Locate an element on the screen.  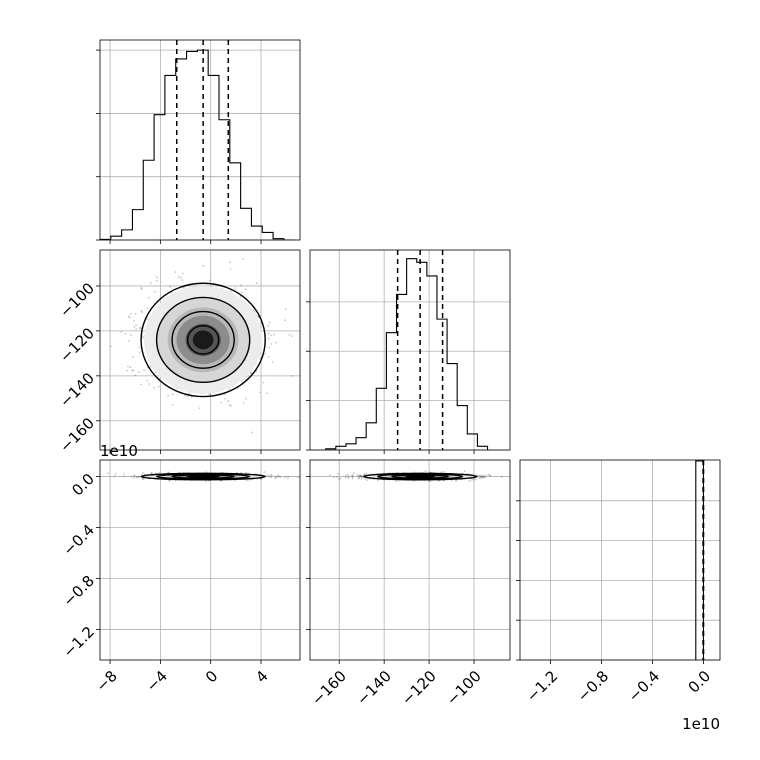
density-band is located at coordinates (203, 340).